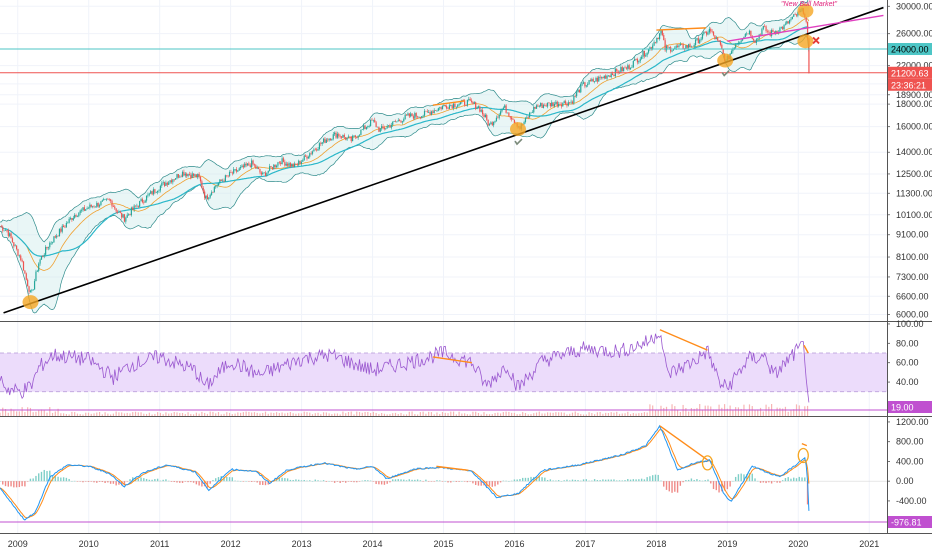 Image resolution: width=932 pixels, height=550 pixels. I want to click on macd-value-tag: -976.81, so click(910, 522).